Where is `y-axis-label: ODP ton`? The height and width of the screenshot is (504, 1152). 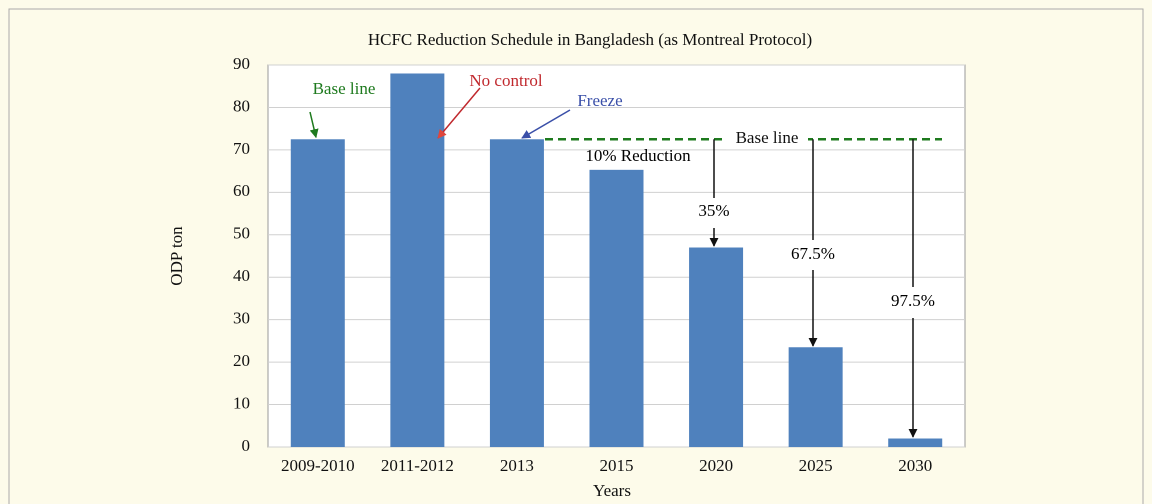
y-axis-label: ODP ton is located at coordinates (176, 256).